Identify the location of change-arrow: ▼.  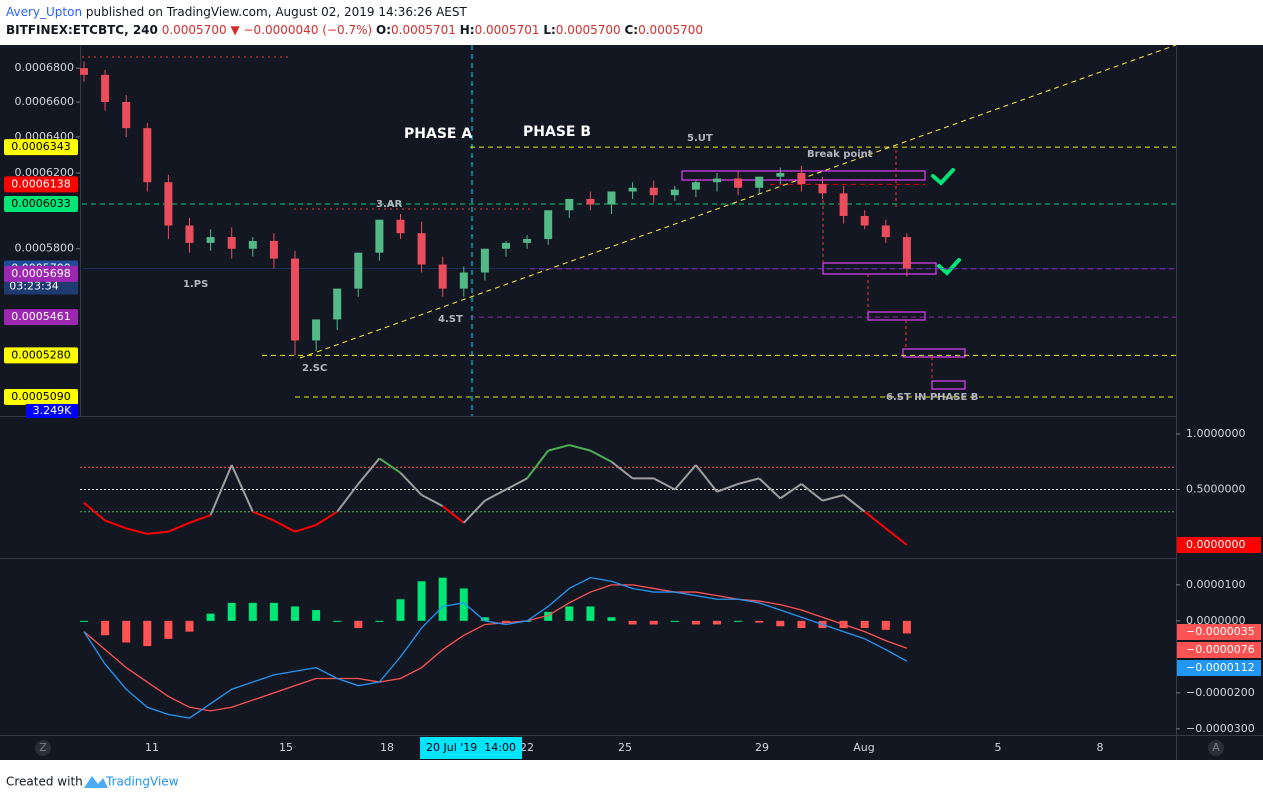
(235, 30).